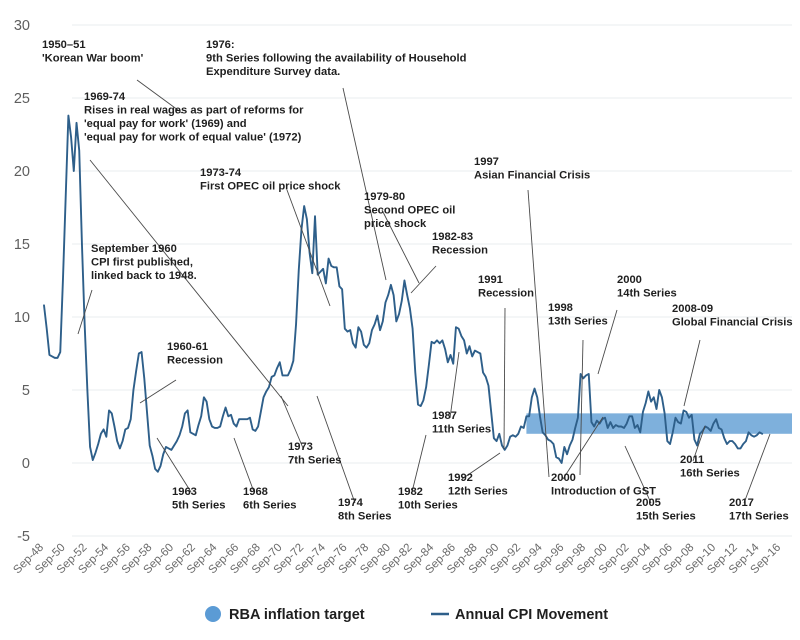  I want to click on y-axis-tick-labels: -5 0 5 10 15 20 25 30, so click(22, 281).